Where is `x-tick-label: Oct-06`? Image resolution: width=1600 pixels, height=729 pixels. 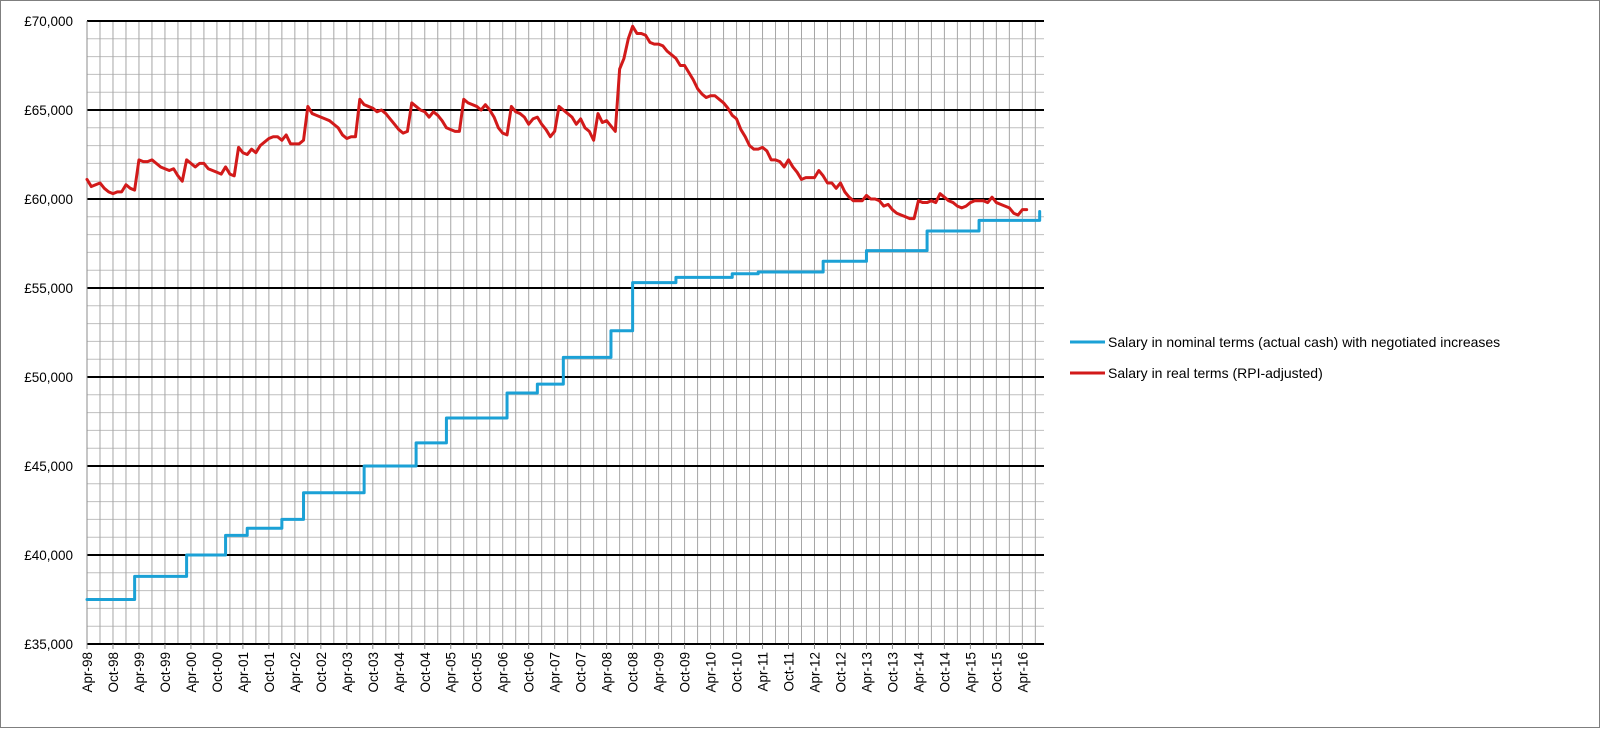 x-tick-label: Oct-06 is located at coordinates (529, 672).